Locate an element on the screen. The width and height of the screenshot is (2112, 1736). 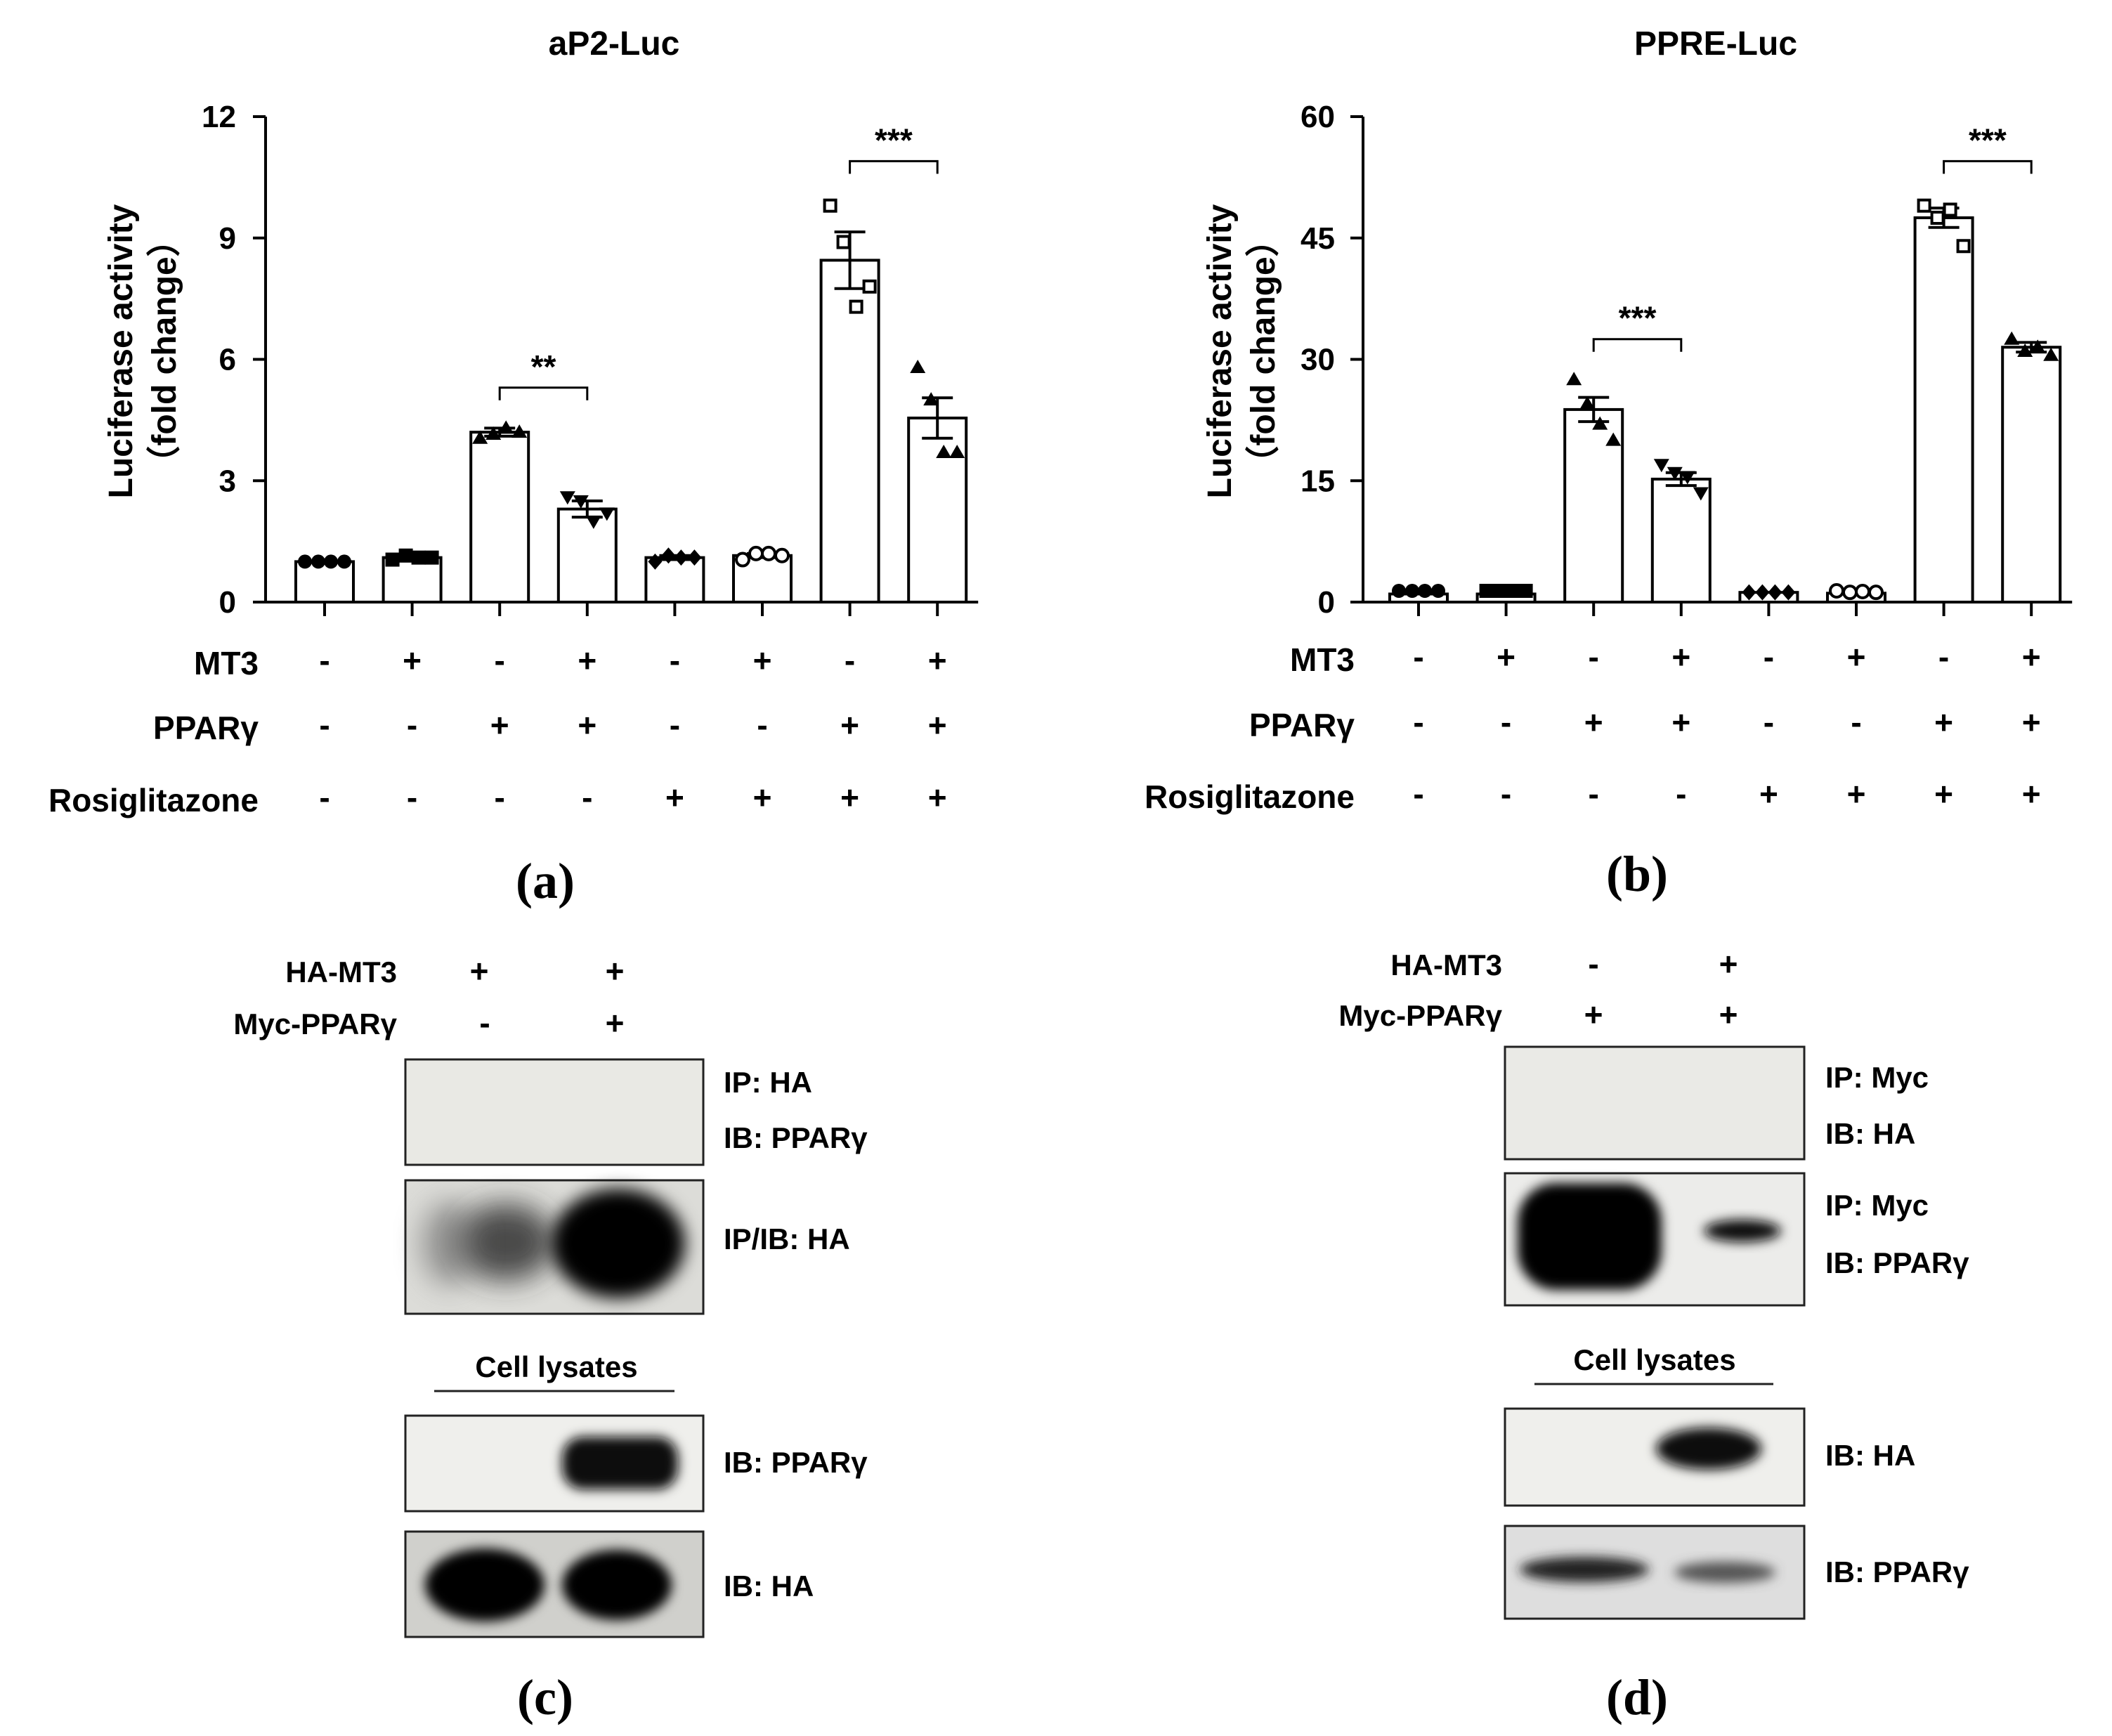
panel-label-d: (d) is located at coordinates (1637, 1697).